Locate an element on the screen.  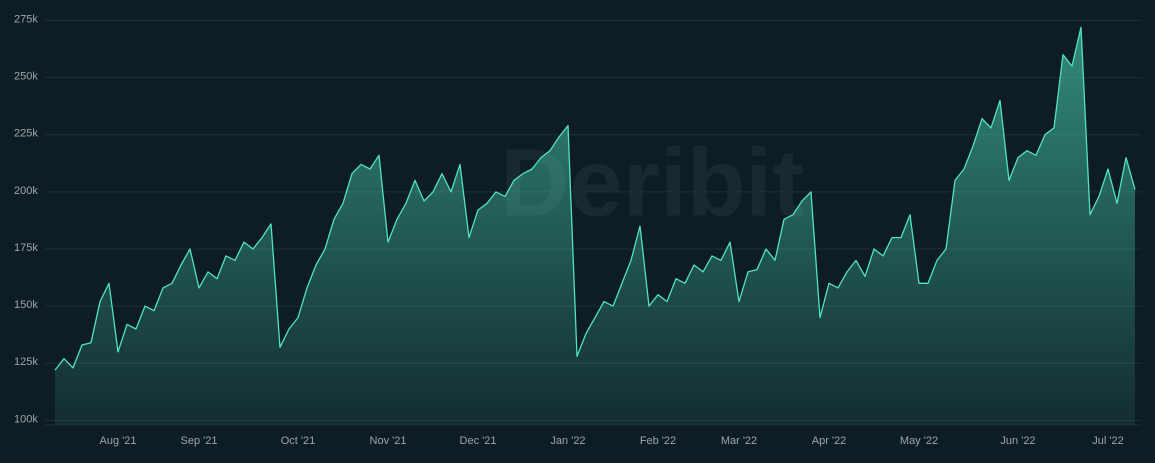
y-tick-label: 100k is located at coordinates (26, 419).